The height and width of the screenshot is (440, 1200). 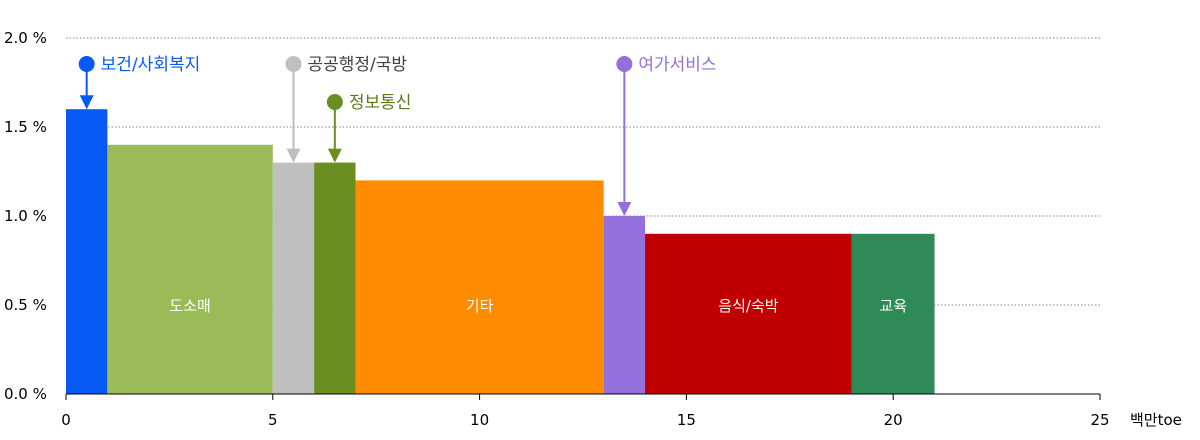 I want to click on bar-label: 음식/숙박, so click(x=748, y=306).